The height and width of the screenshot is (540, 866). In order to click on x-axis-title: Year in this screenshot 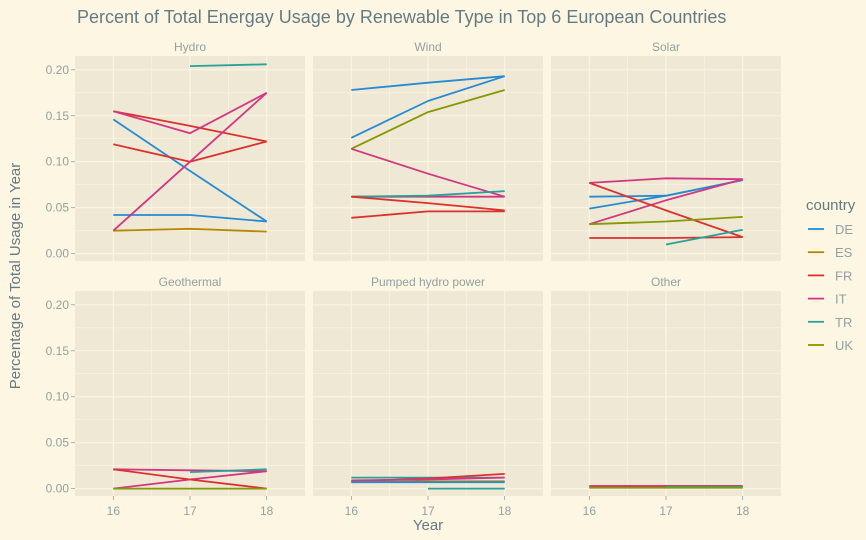, I will do `click(428, 525)`.